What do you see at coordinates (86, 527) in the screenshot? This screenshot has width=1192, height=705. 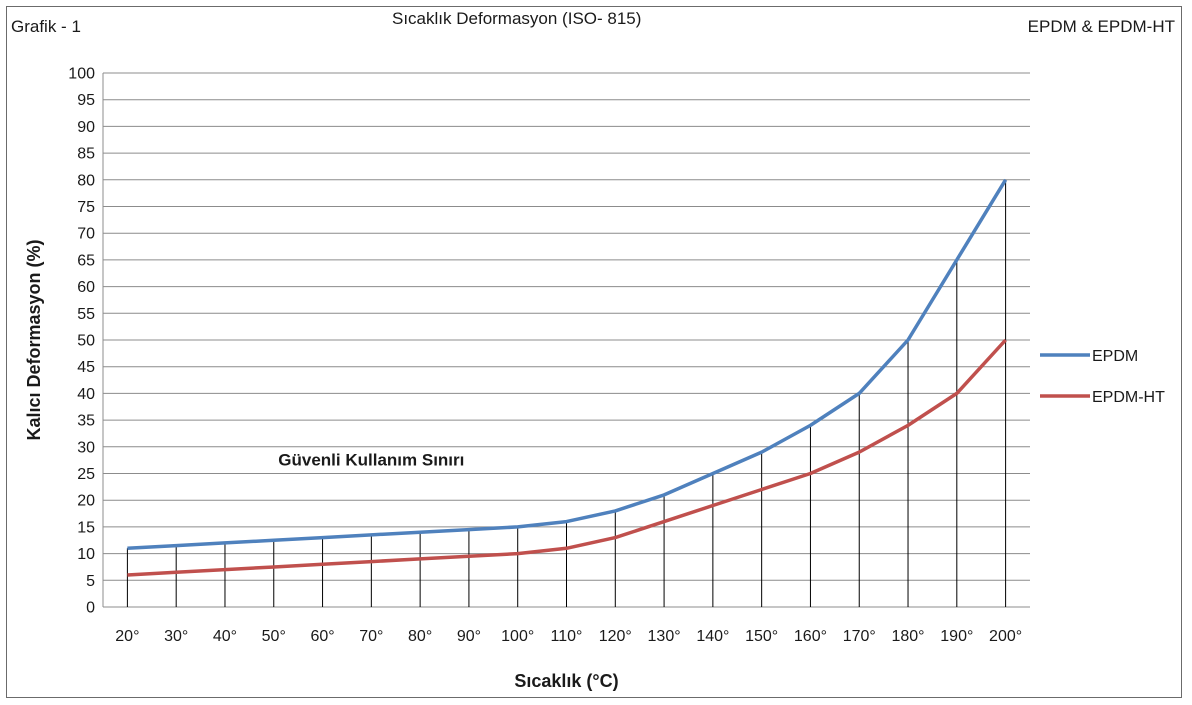 I see `y-tick-label: 15` at bounding box center [86, 527].